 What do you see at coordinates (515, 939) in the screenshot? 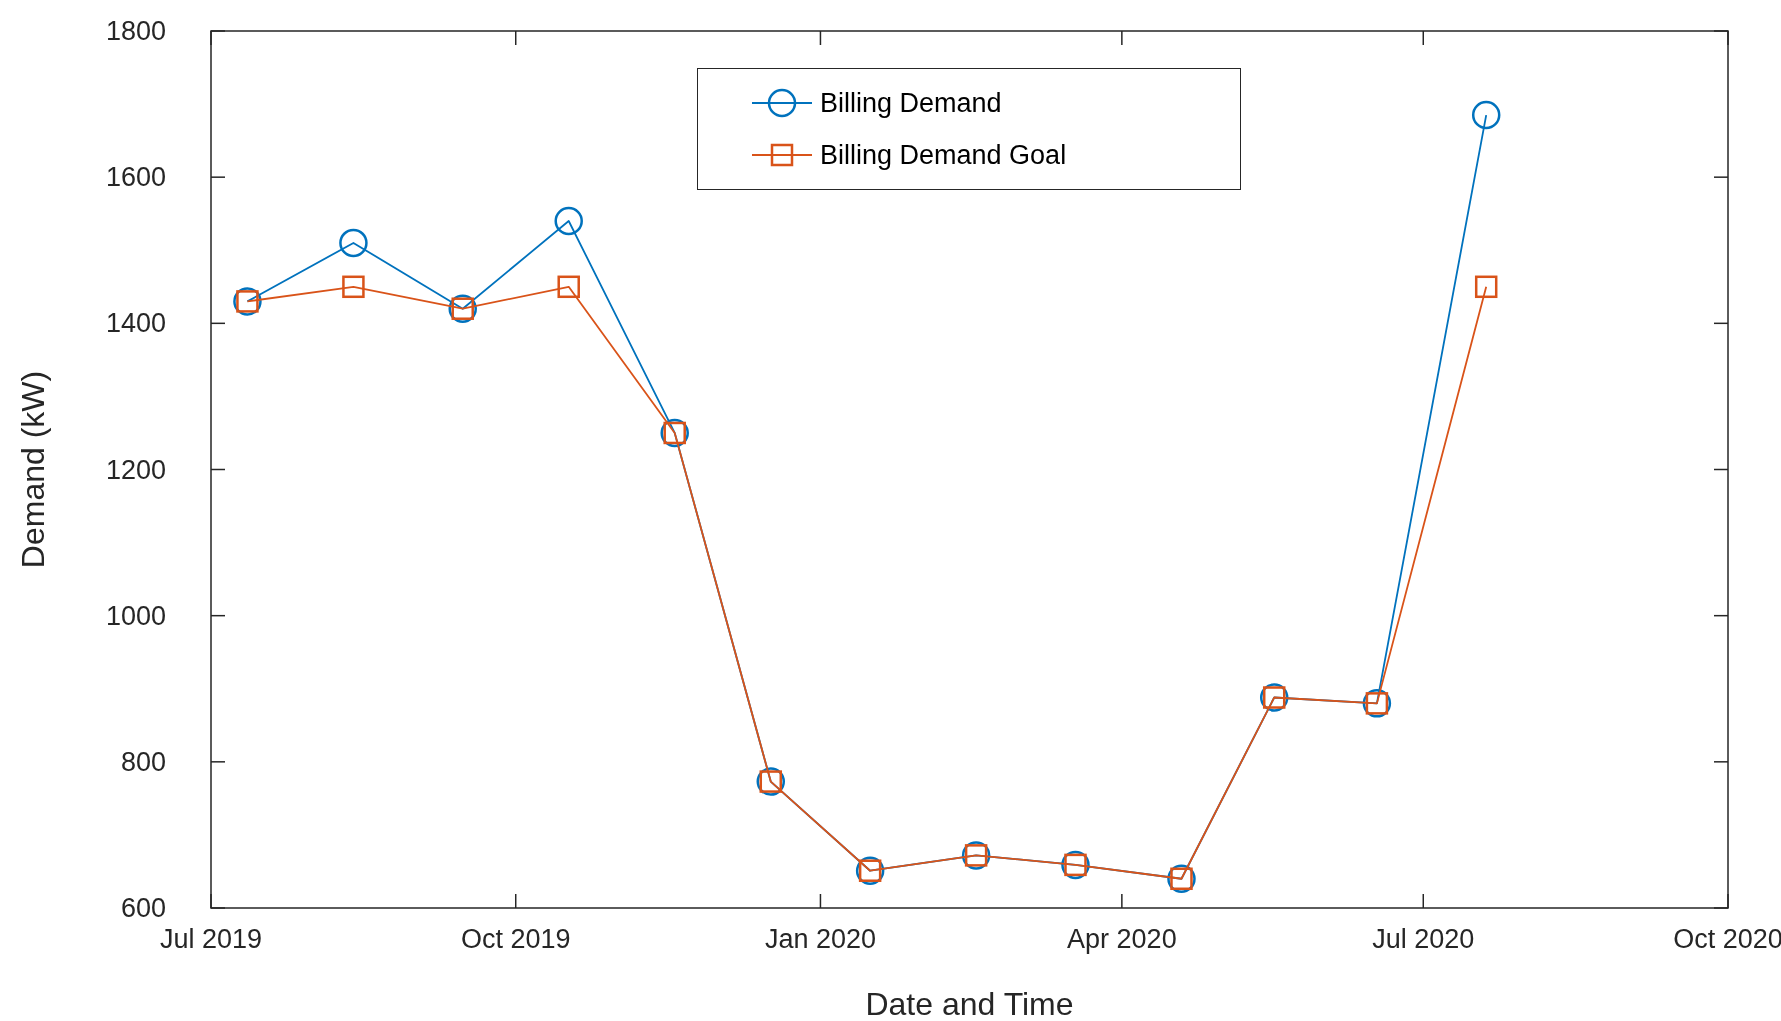
I see `x-tick-label: Oct 2019` at bounding box center [515, 939].